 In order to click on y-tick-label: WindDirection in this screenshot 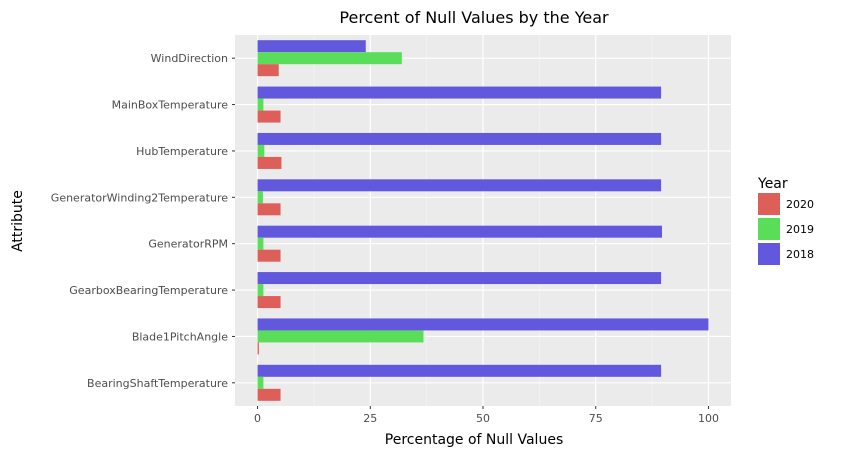, I will do `click(189, 58)`.